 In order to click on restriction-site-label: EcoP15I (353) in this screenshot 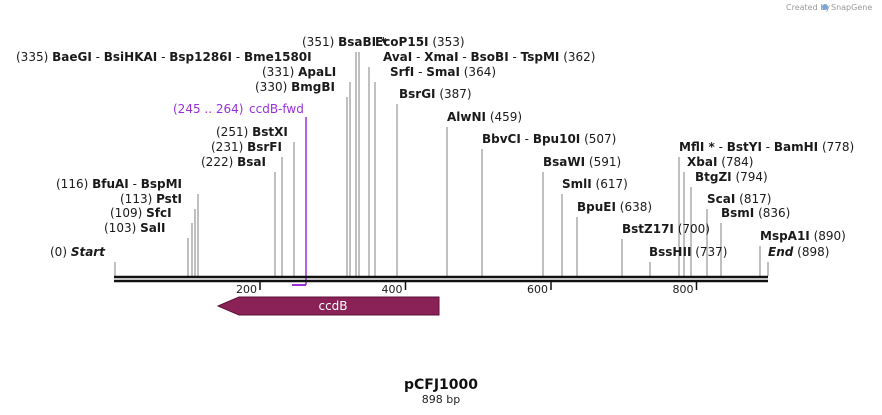, I will do `click(420, 42)`.